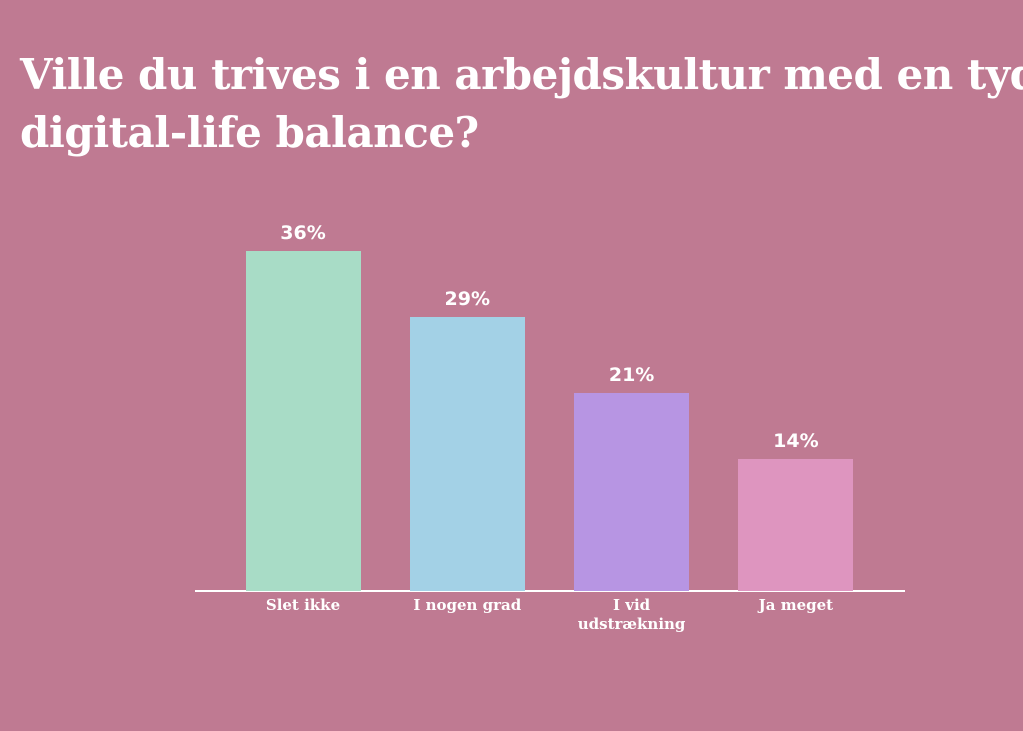 The width and height of the screenshot is (1023, 731). Describe the element at coordinates (796, 440) in the screenshot. I see `value-label: 14%` at that location.